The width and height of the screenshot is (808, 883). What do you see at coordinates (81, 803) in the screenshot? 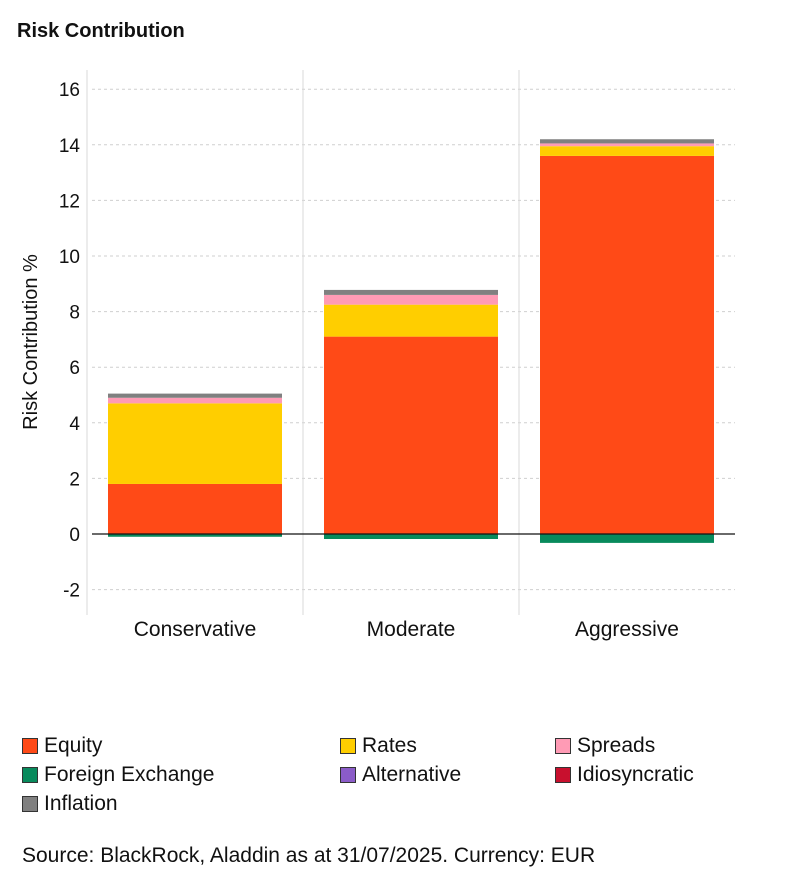
I see `legend-label: Inflation` at bounding box center [81, 803].